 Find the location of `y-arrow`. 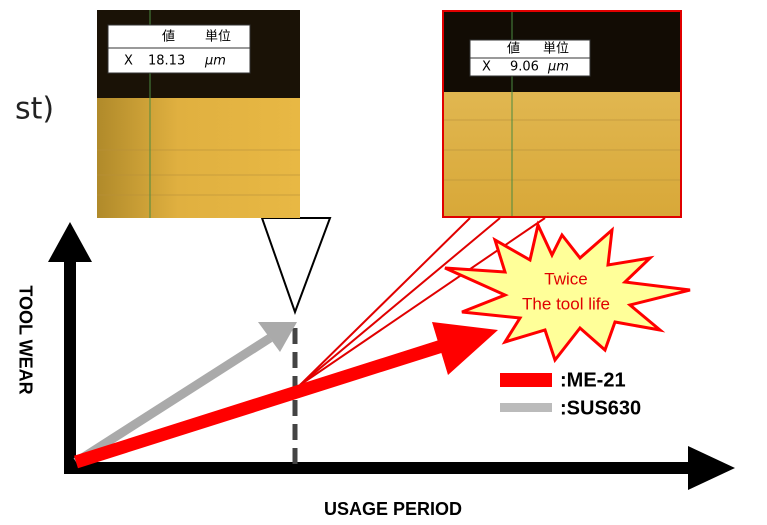

y-arrow is located at coordinates (70, 242).